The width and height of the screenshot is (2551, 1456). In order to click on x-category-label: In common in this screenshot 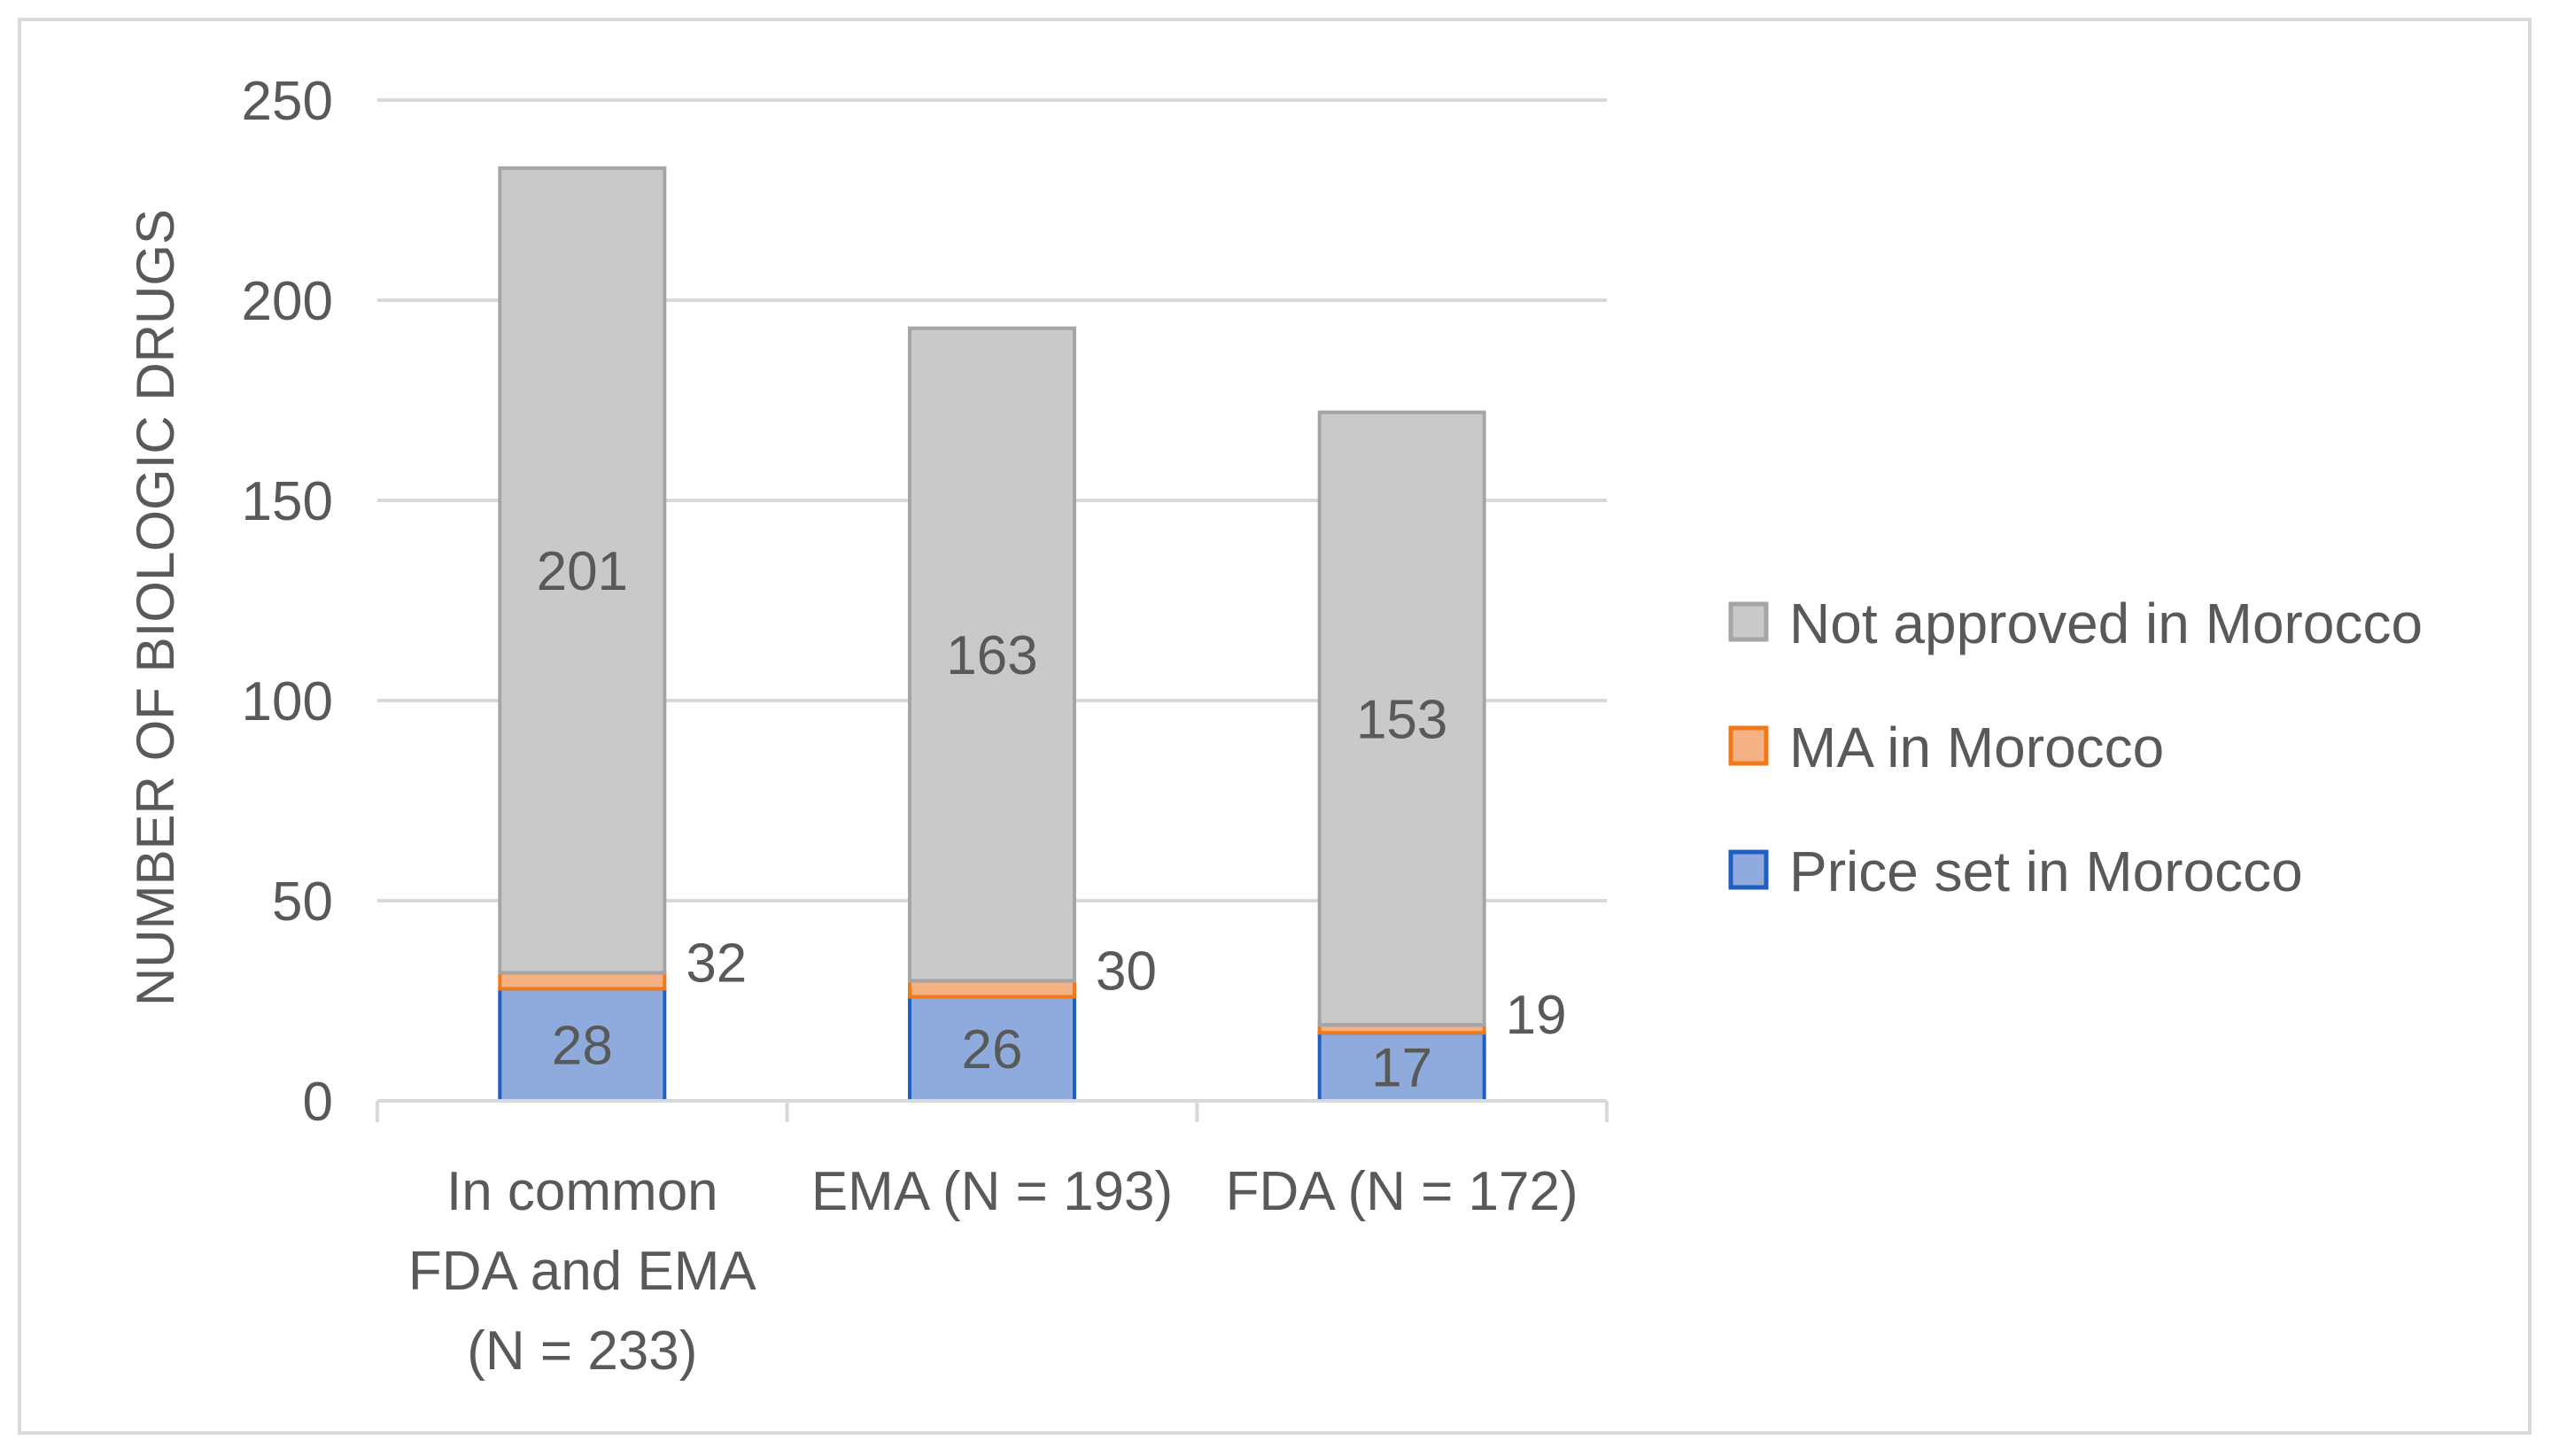, I will do `click(582, 1191)`.